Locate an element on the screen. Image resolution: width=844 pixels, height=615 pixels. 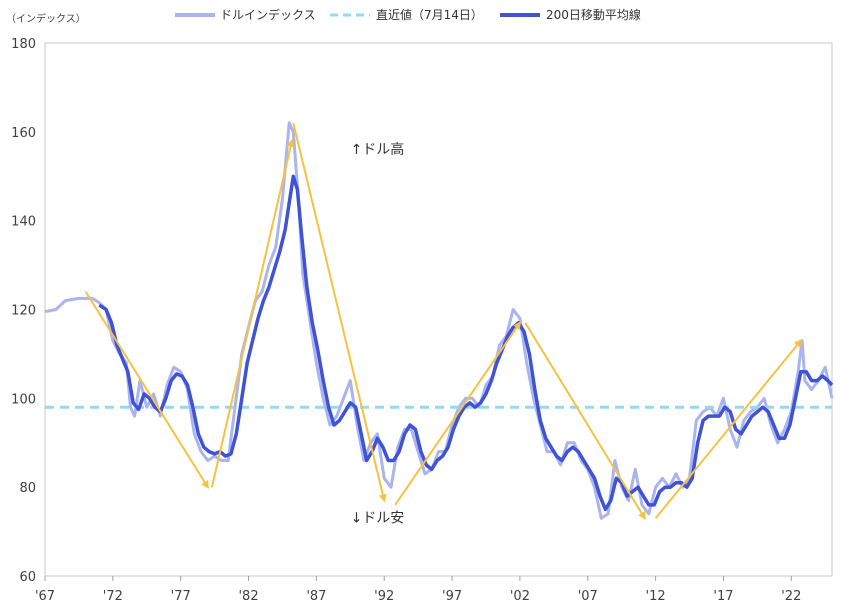
x-tick-label: '22 is located at coordinates (791, 596).